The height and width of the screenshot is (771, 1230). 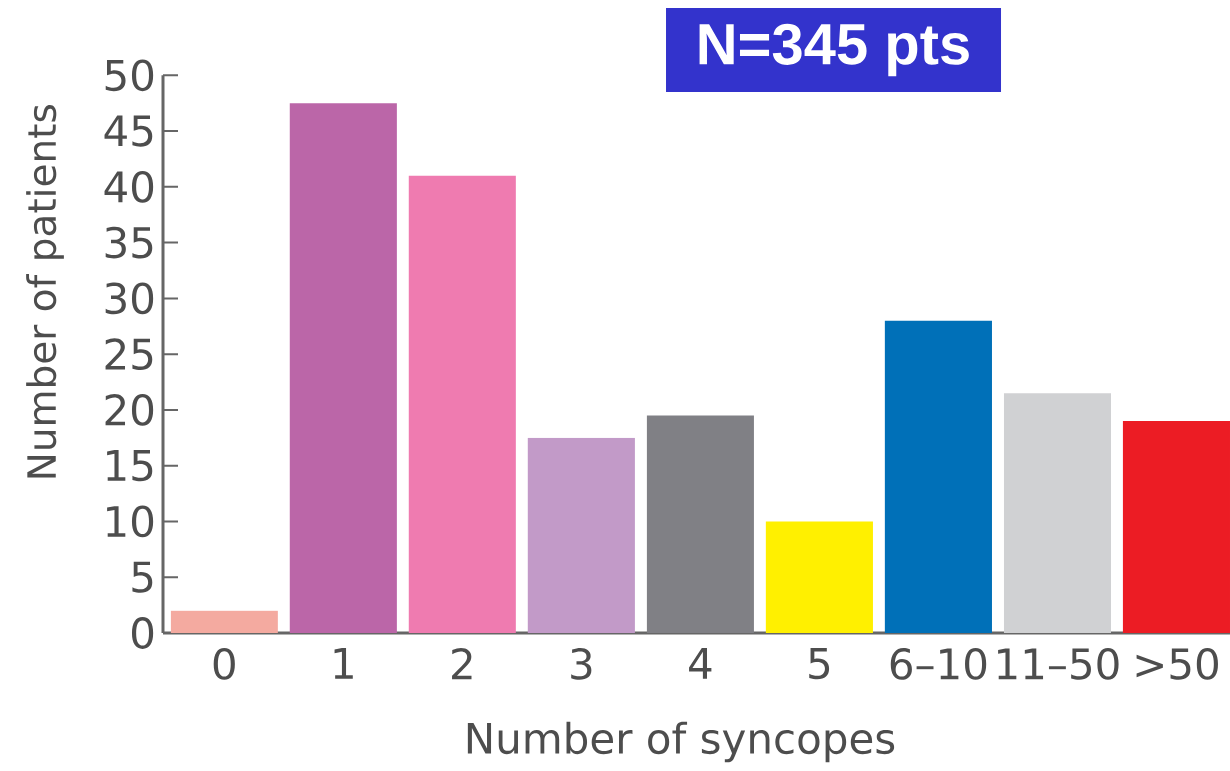 I want to click on x-tick-label: 5, so click(x=819, y=664).